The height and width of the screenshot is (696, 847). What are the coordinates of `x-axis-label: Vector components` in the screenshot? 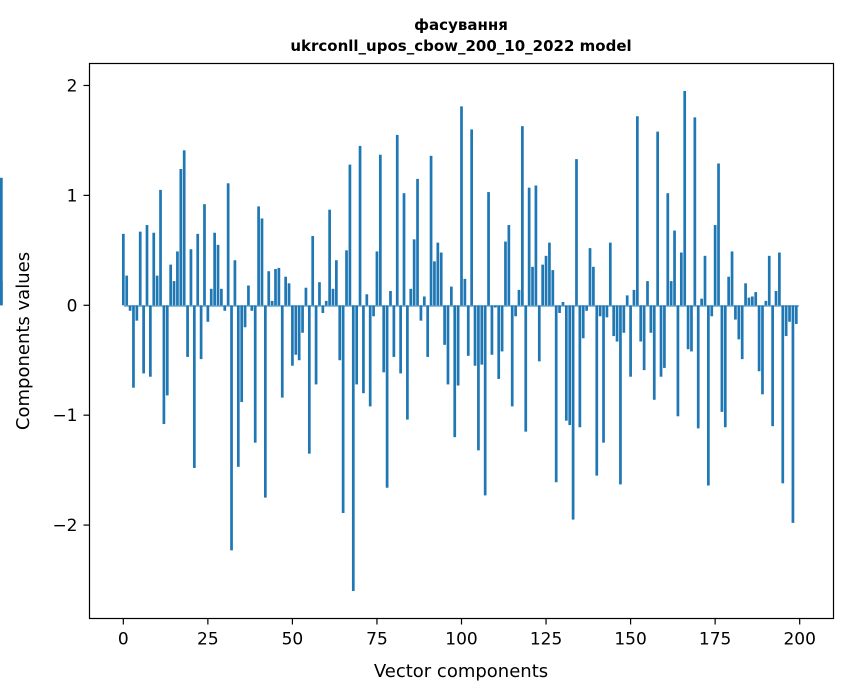 It's located at (461, 671).